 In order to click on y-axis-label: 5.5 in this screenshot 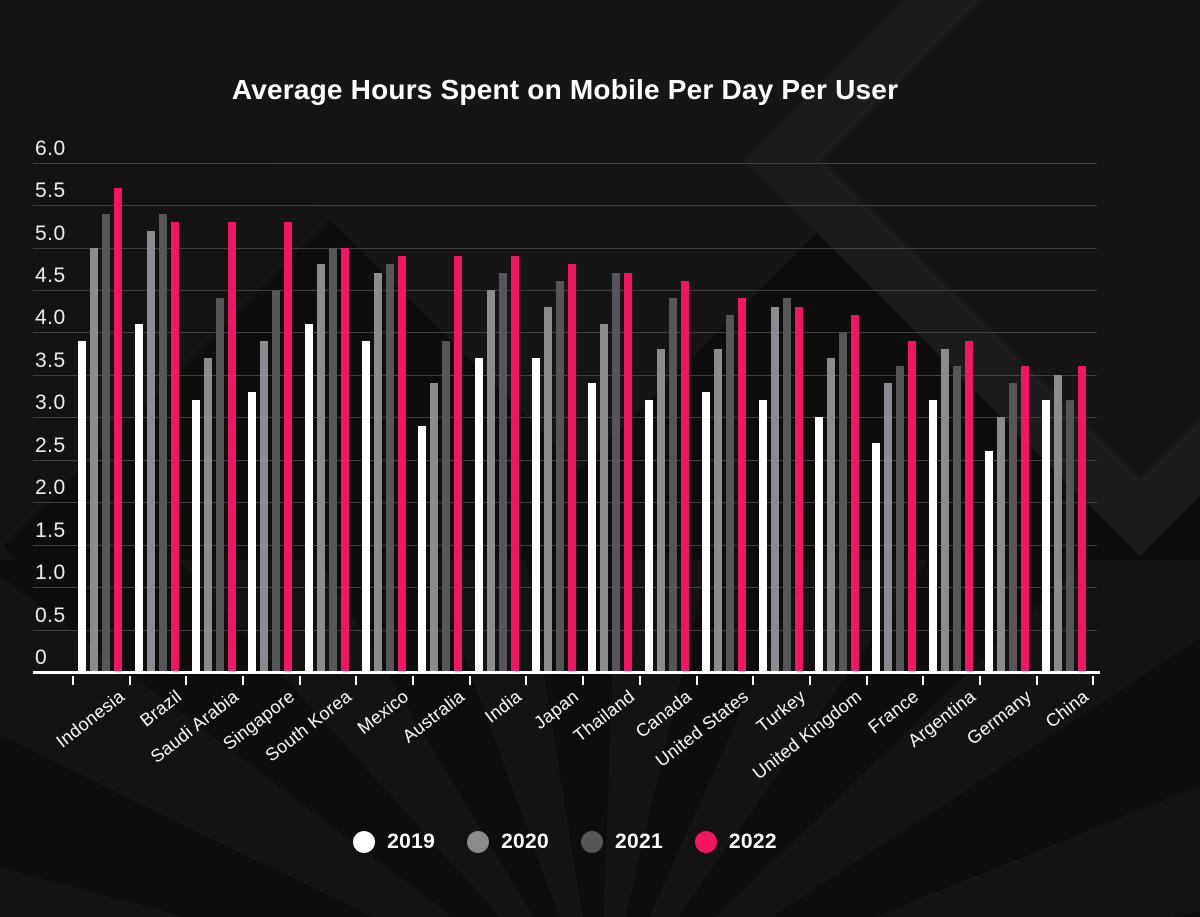, I will do `click(50, 191)`.